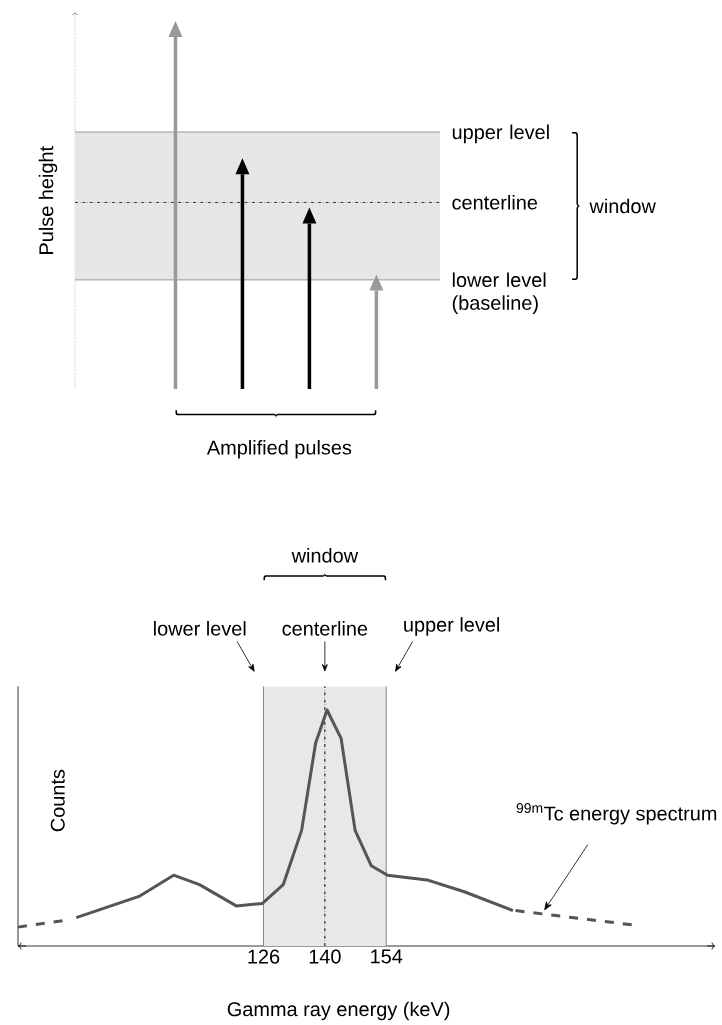  Describe the element at coordinates (200, 628) in the screenshot. I see `ref-line-label: lower level` at that location.